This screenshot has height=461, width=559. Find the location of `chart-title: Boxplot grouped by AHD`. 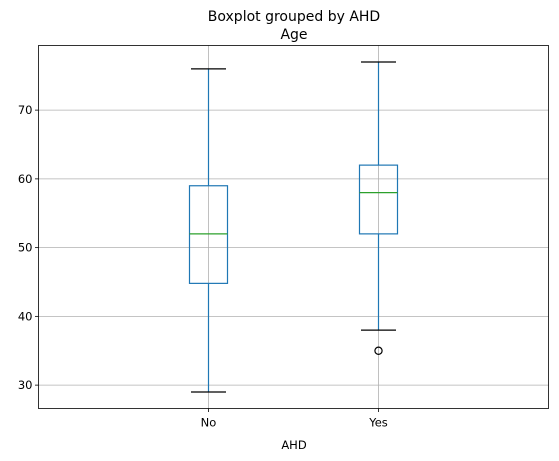

chart-title: Boxplot grouped by AHD is located at coordinates (294, 17).